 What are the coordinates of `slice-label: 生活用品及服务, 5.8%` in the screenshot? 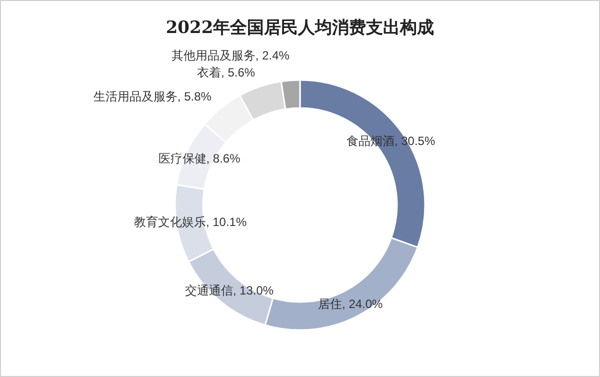 It's located at (152, 97).